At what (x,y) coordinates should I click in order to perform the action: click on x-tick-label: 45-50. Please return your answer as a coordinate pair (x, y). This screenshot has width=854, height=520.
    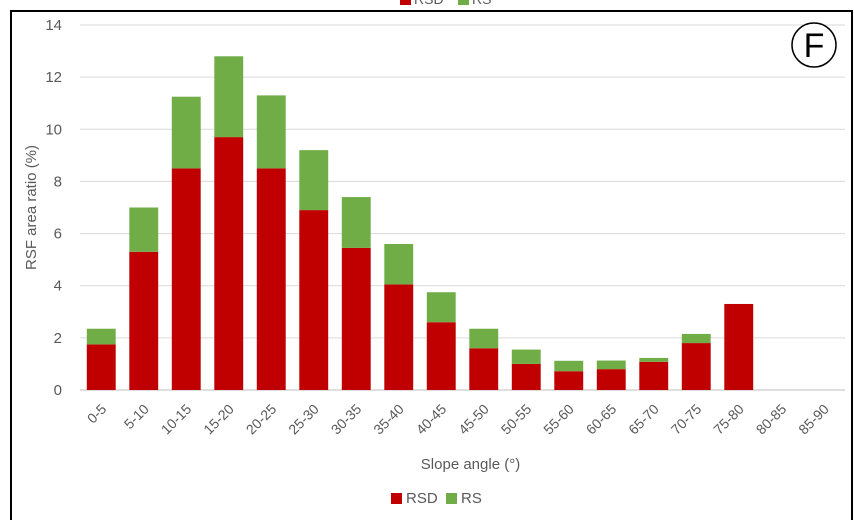
    Looking at the image, I should click on (473, 419).